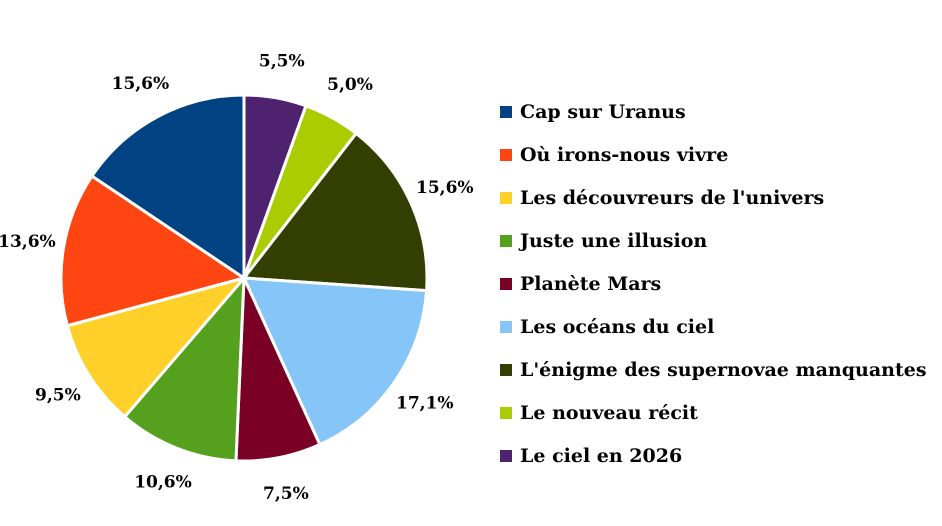 The image size is (942, 526). Describe the element at coordinates (163, 483) in the screenshot. I see `data-label-juste-une-illusion: 10,6%` at that location.